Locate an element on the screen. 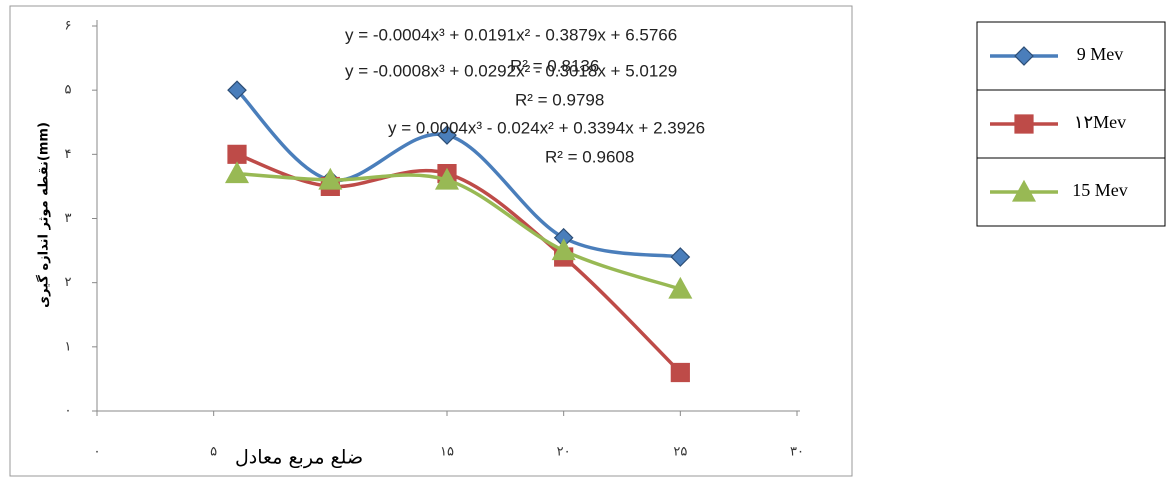 Image resolution: width=1173 pixels, height=479 pixels. trendline-equation: R² = 0.8136 is located at coordinates (554, 65).